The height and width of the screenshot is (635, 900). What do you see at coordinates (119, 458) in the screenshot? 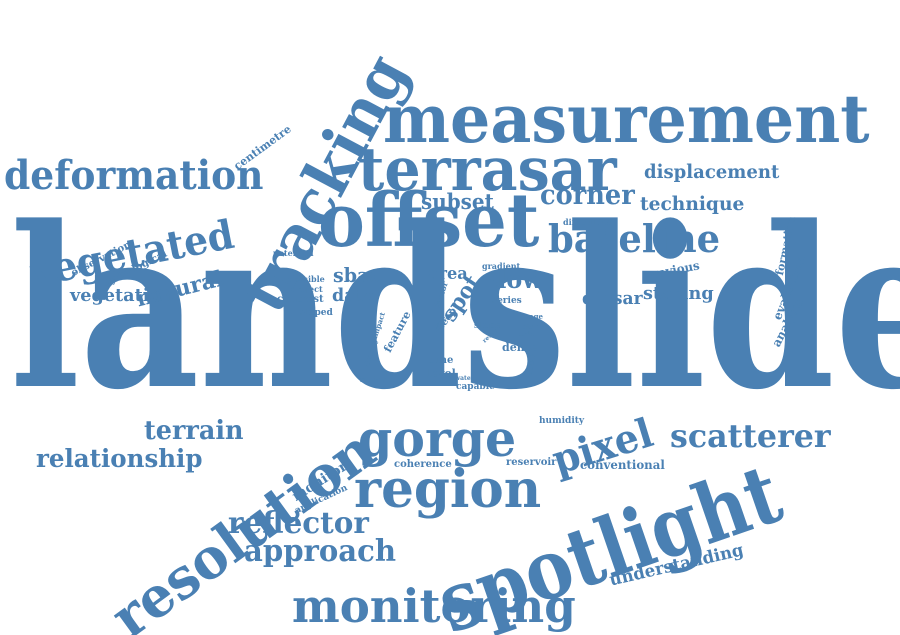
I see `word-relationship: relationship` at bounding box center [119, 458].